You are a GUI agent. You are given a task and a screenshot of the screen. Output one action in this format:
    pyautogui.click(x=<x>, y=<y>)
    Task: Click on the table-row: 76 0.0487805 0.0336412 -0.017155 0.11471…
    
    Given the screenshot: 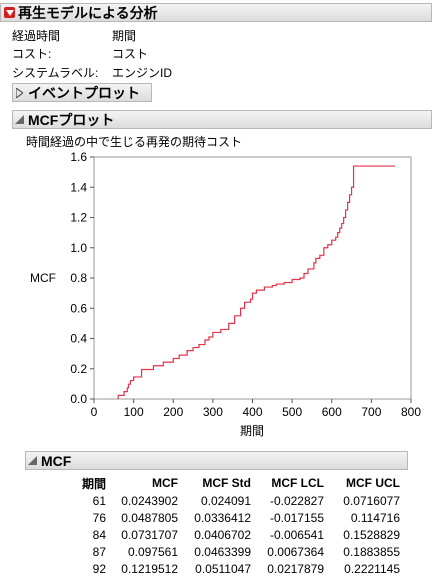 What is the action you would take?
    pyautogui.click(x=230, y=517)
    